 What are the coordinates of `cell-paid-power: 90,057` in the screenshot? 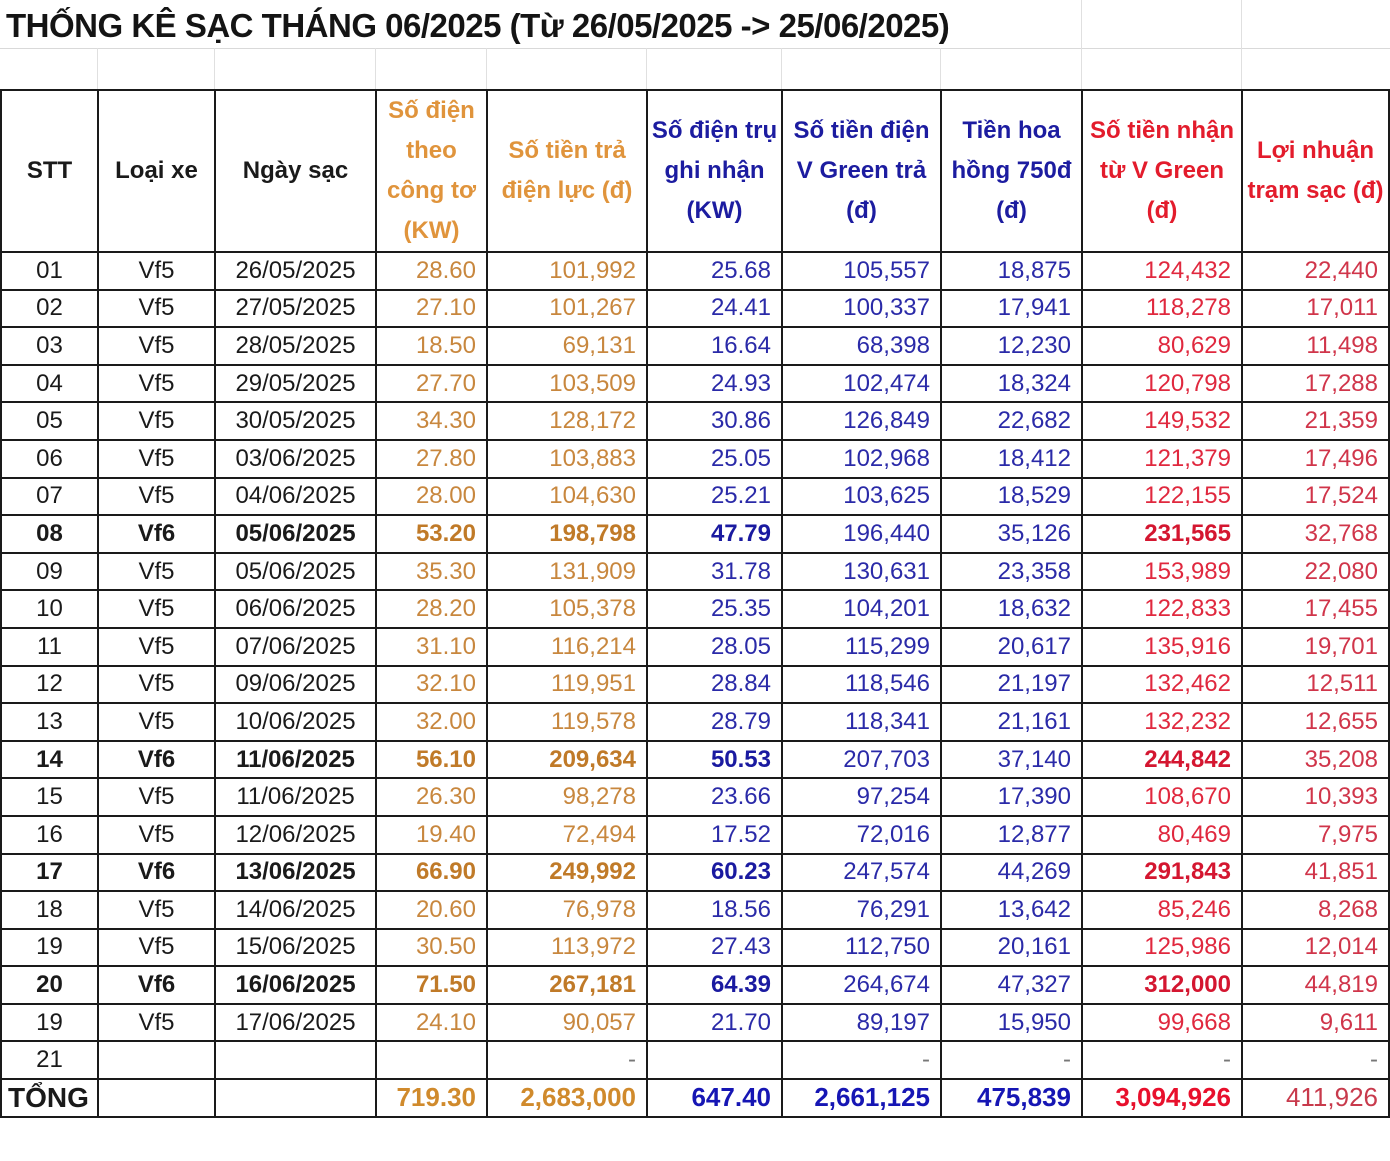 It's located at (567, 1022).